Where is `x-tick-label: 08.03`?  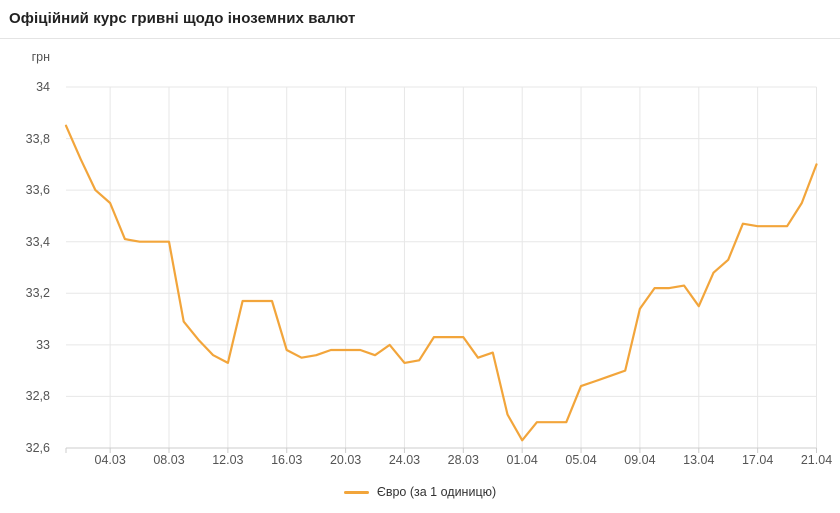 x-tick-label: 08.03 is located at coordinates (169, 460).